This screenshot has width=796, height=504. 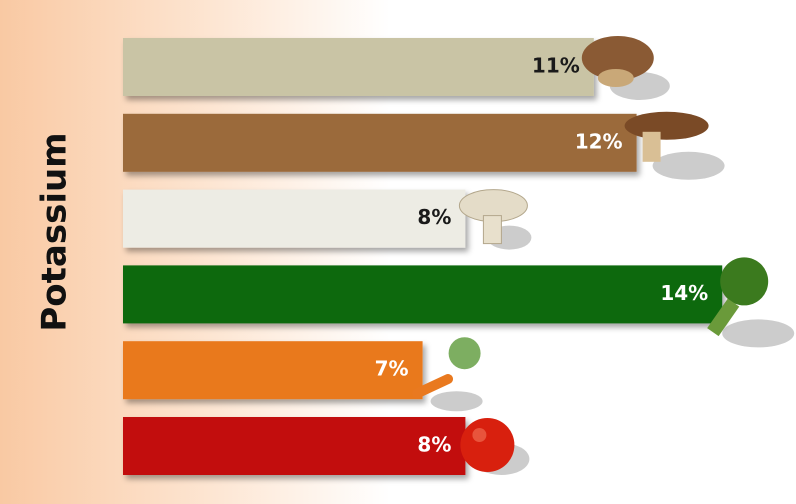 I want to click on value-label: 11%, so click(x=556, y=66).